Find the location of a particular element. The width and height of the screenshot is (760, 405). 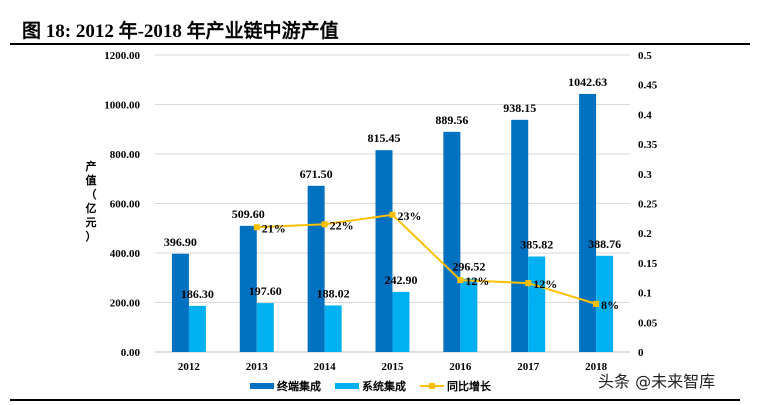

y2-tick-label: 0.1 is located at coordinates (645, 294).